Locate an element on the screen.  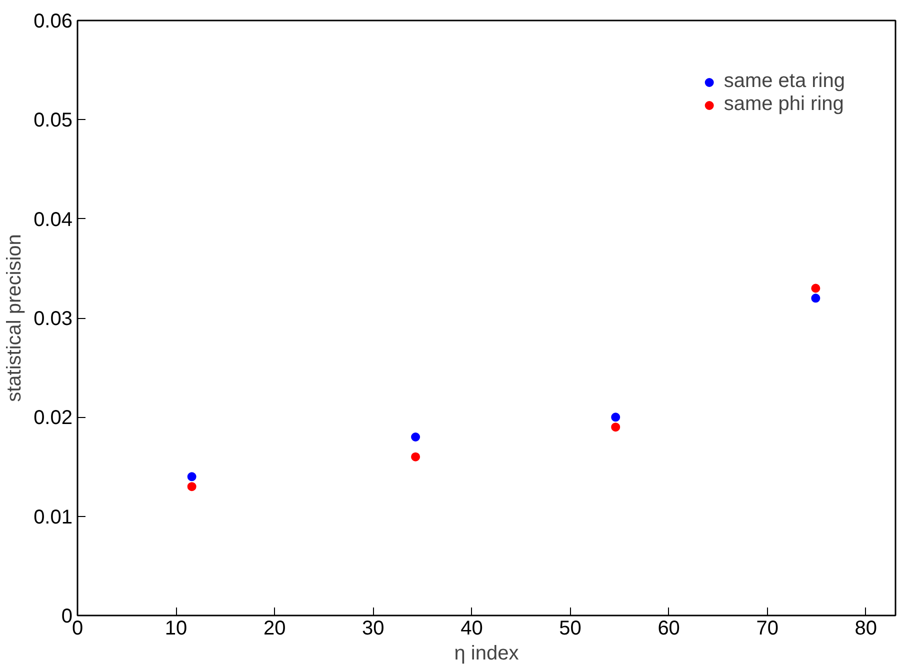
x-tick-label: 50 is located at coordinates (570, 629).